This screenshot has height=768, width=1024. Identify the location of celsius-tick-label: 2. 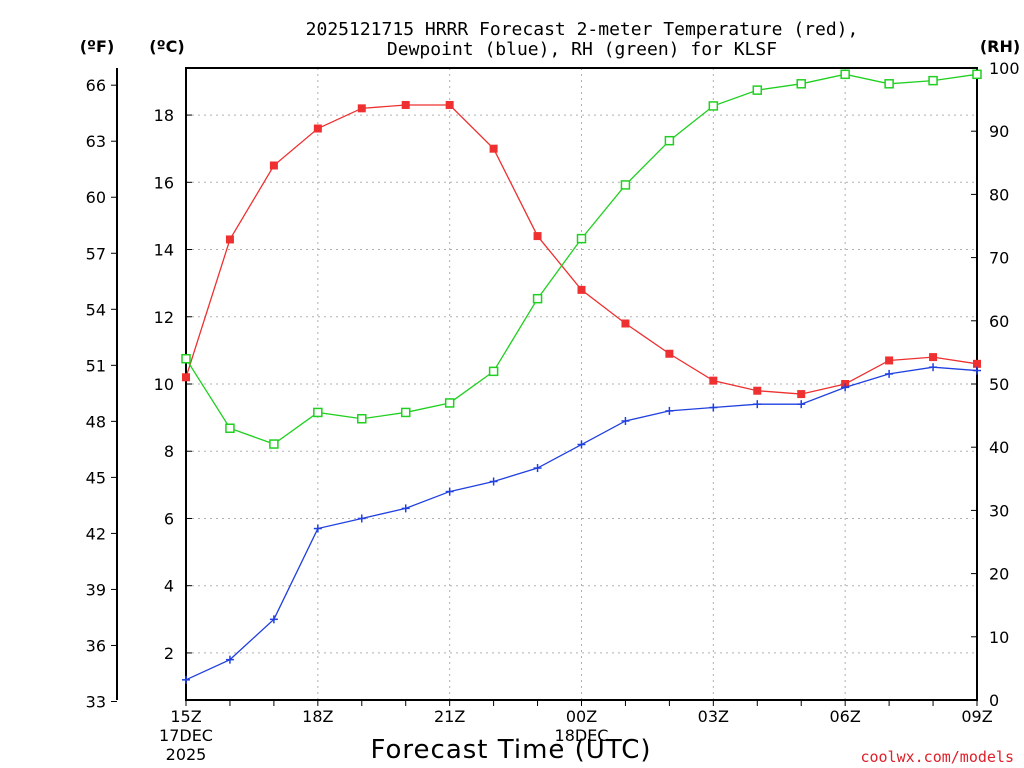
(169, 653).